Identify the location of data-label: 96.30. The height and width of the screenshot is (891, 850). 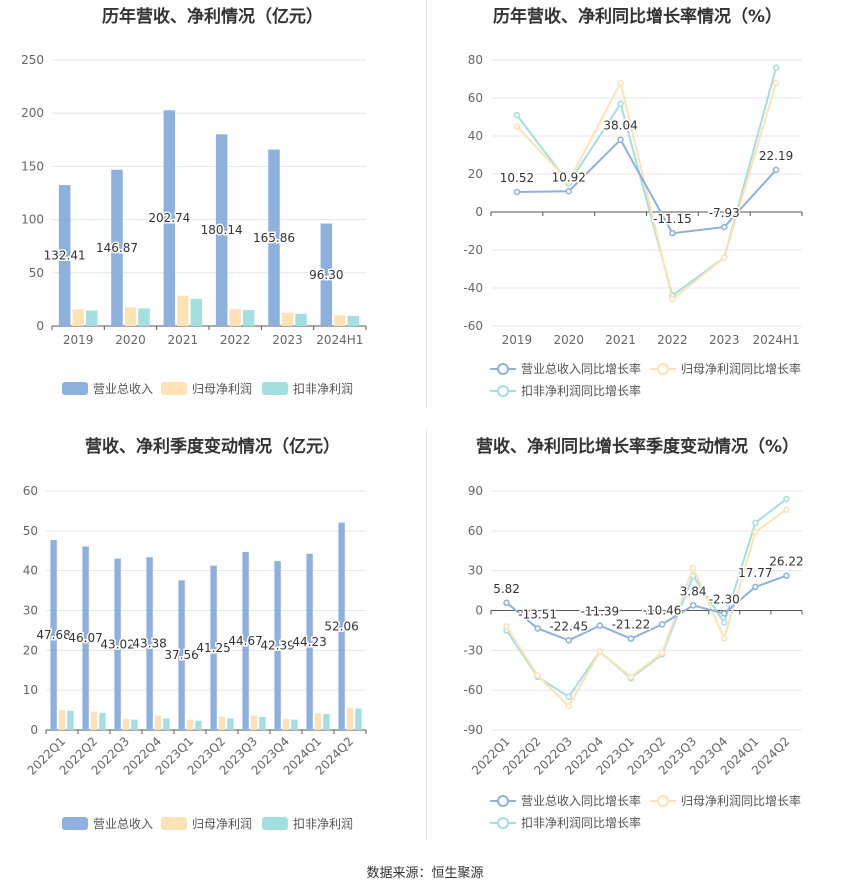
(326, 275).